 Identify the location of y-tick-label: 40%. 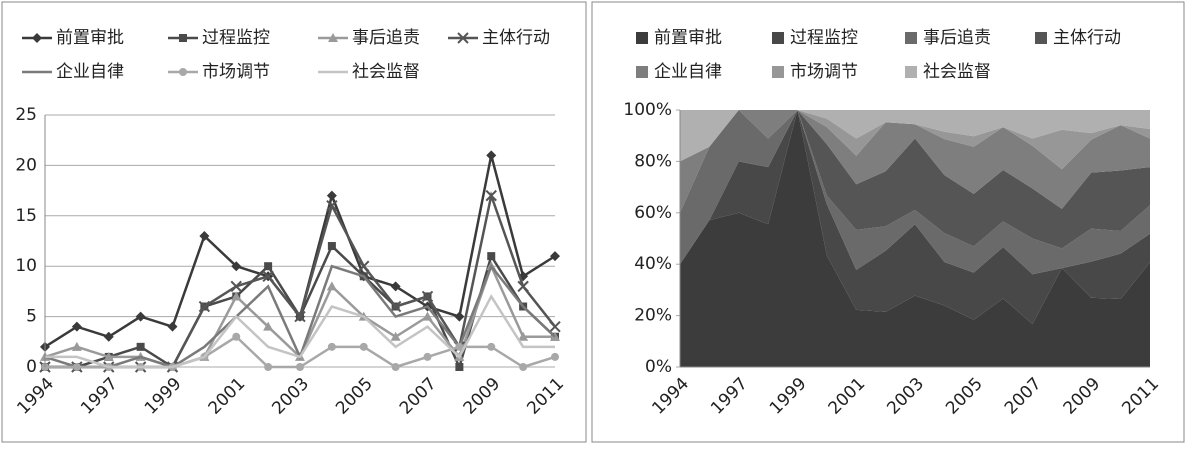
(653, 264).